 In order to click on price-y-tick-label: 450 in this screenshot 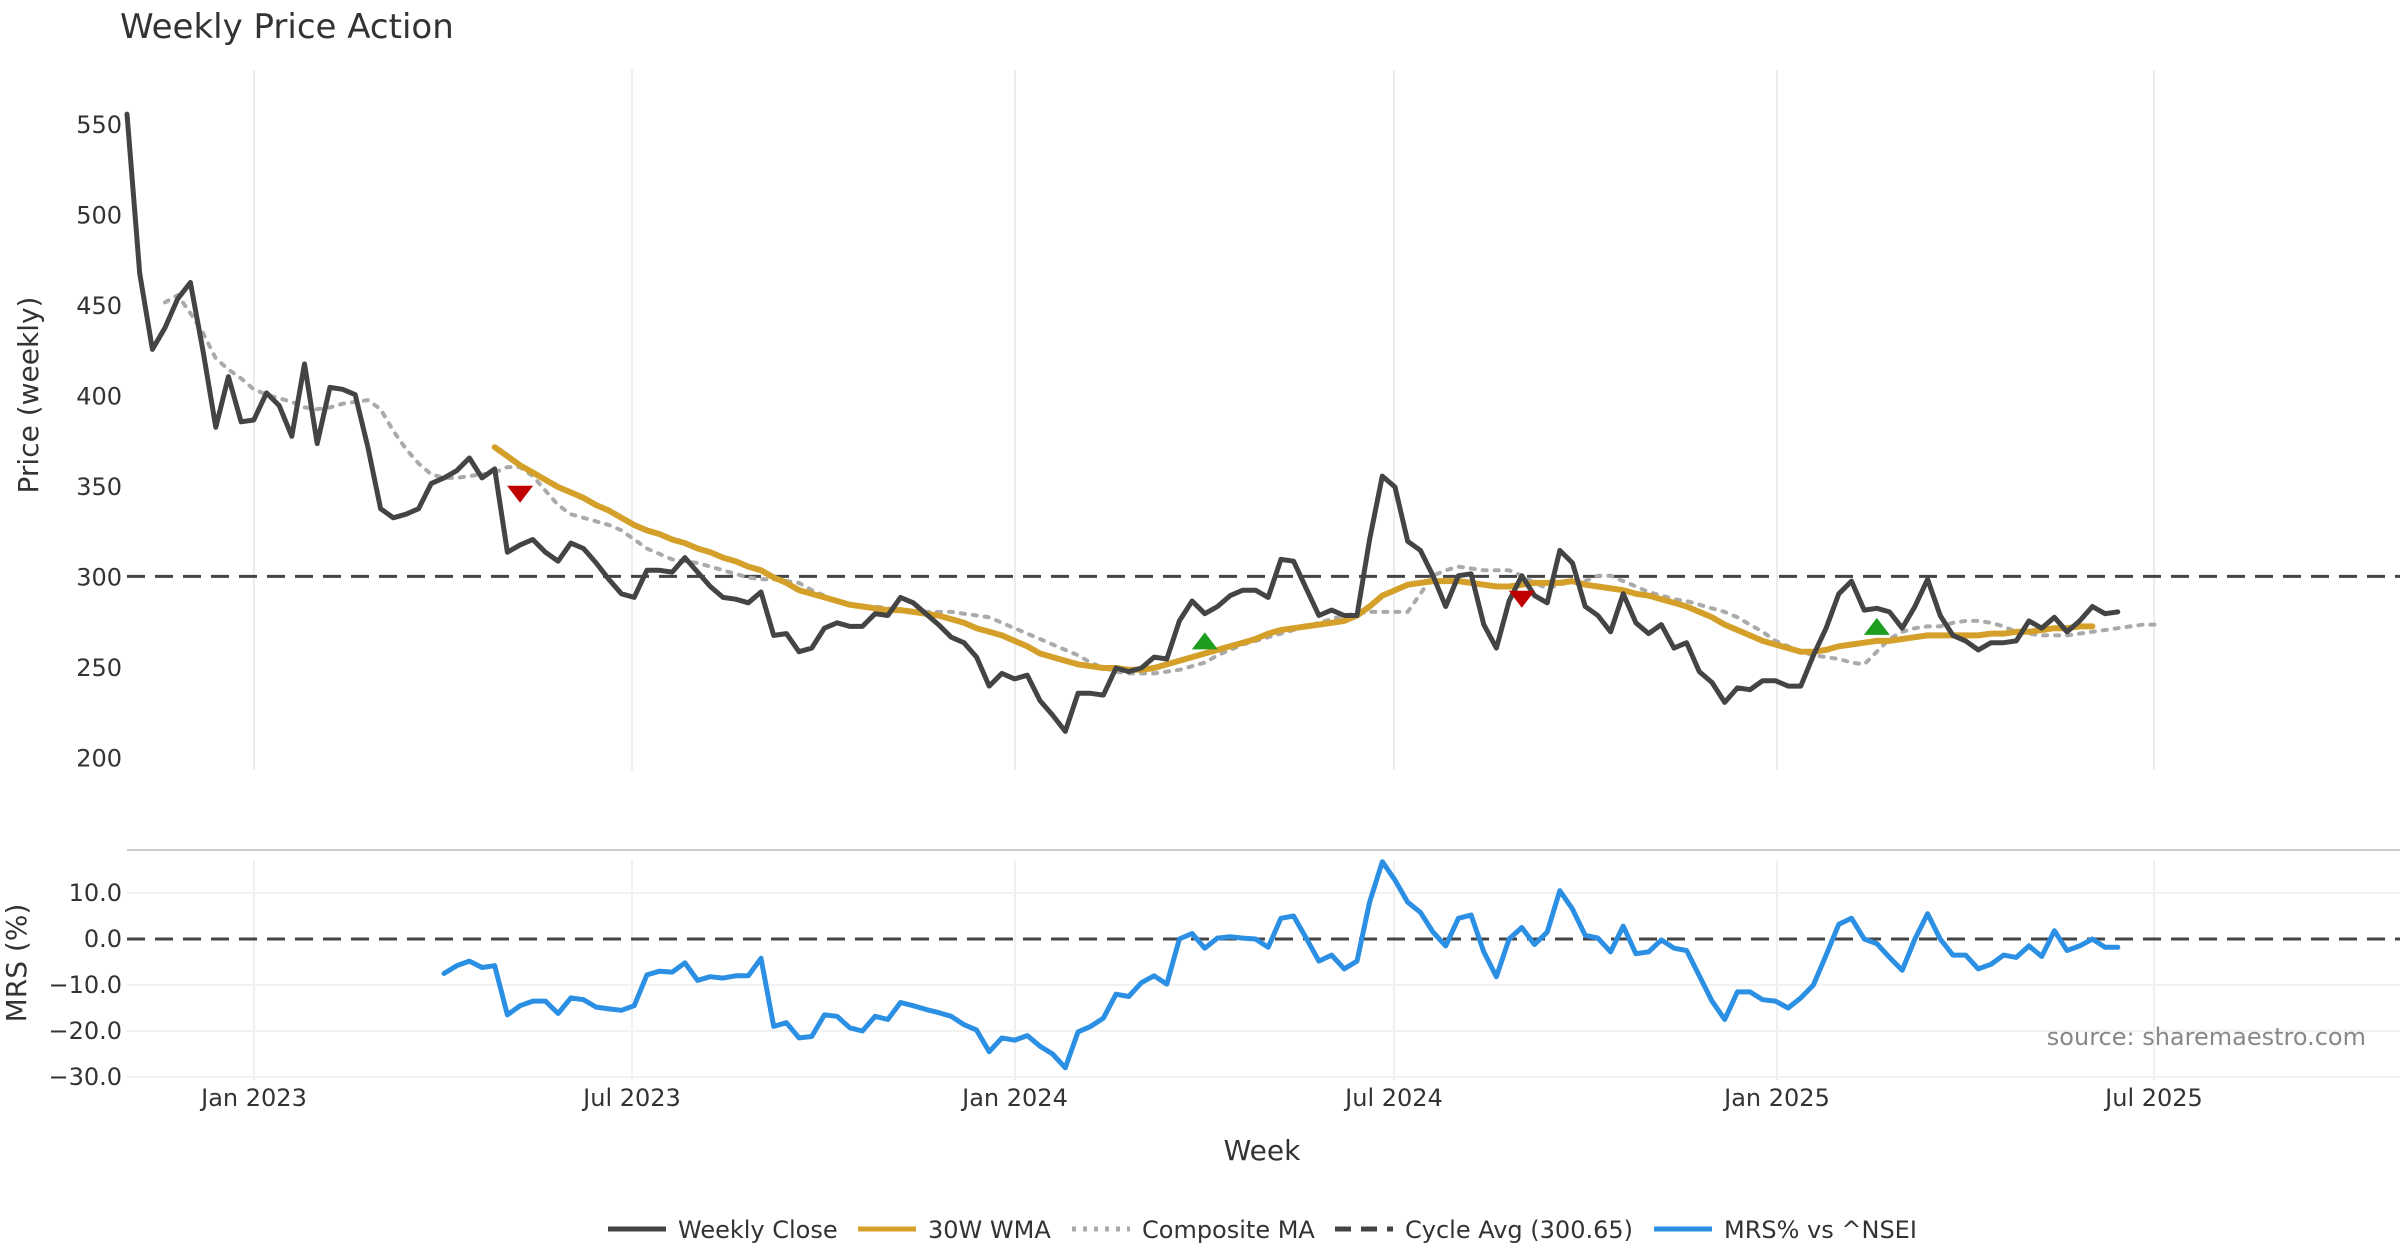, I will do `click(99, 306)`.